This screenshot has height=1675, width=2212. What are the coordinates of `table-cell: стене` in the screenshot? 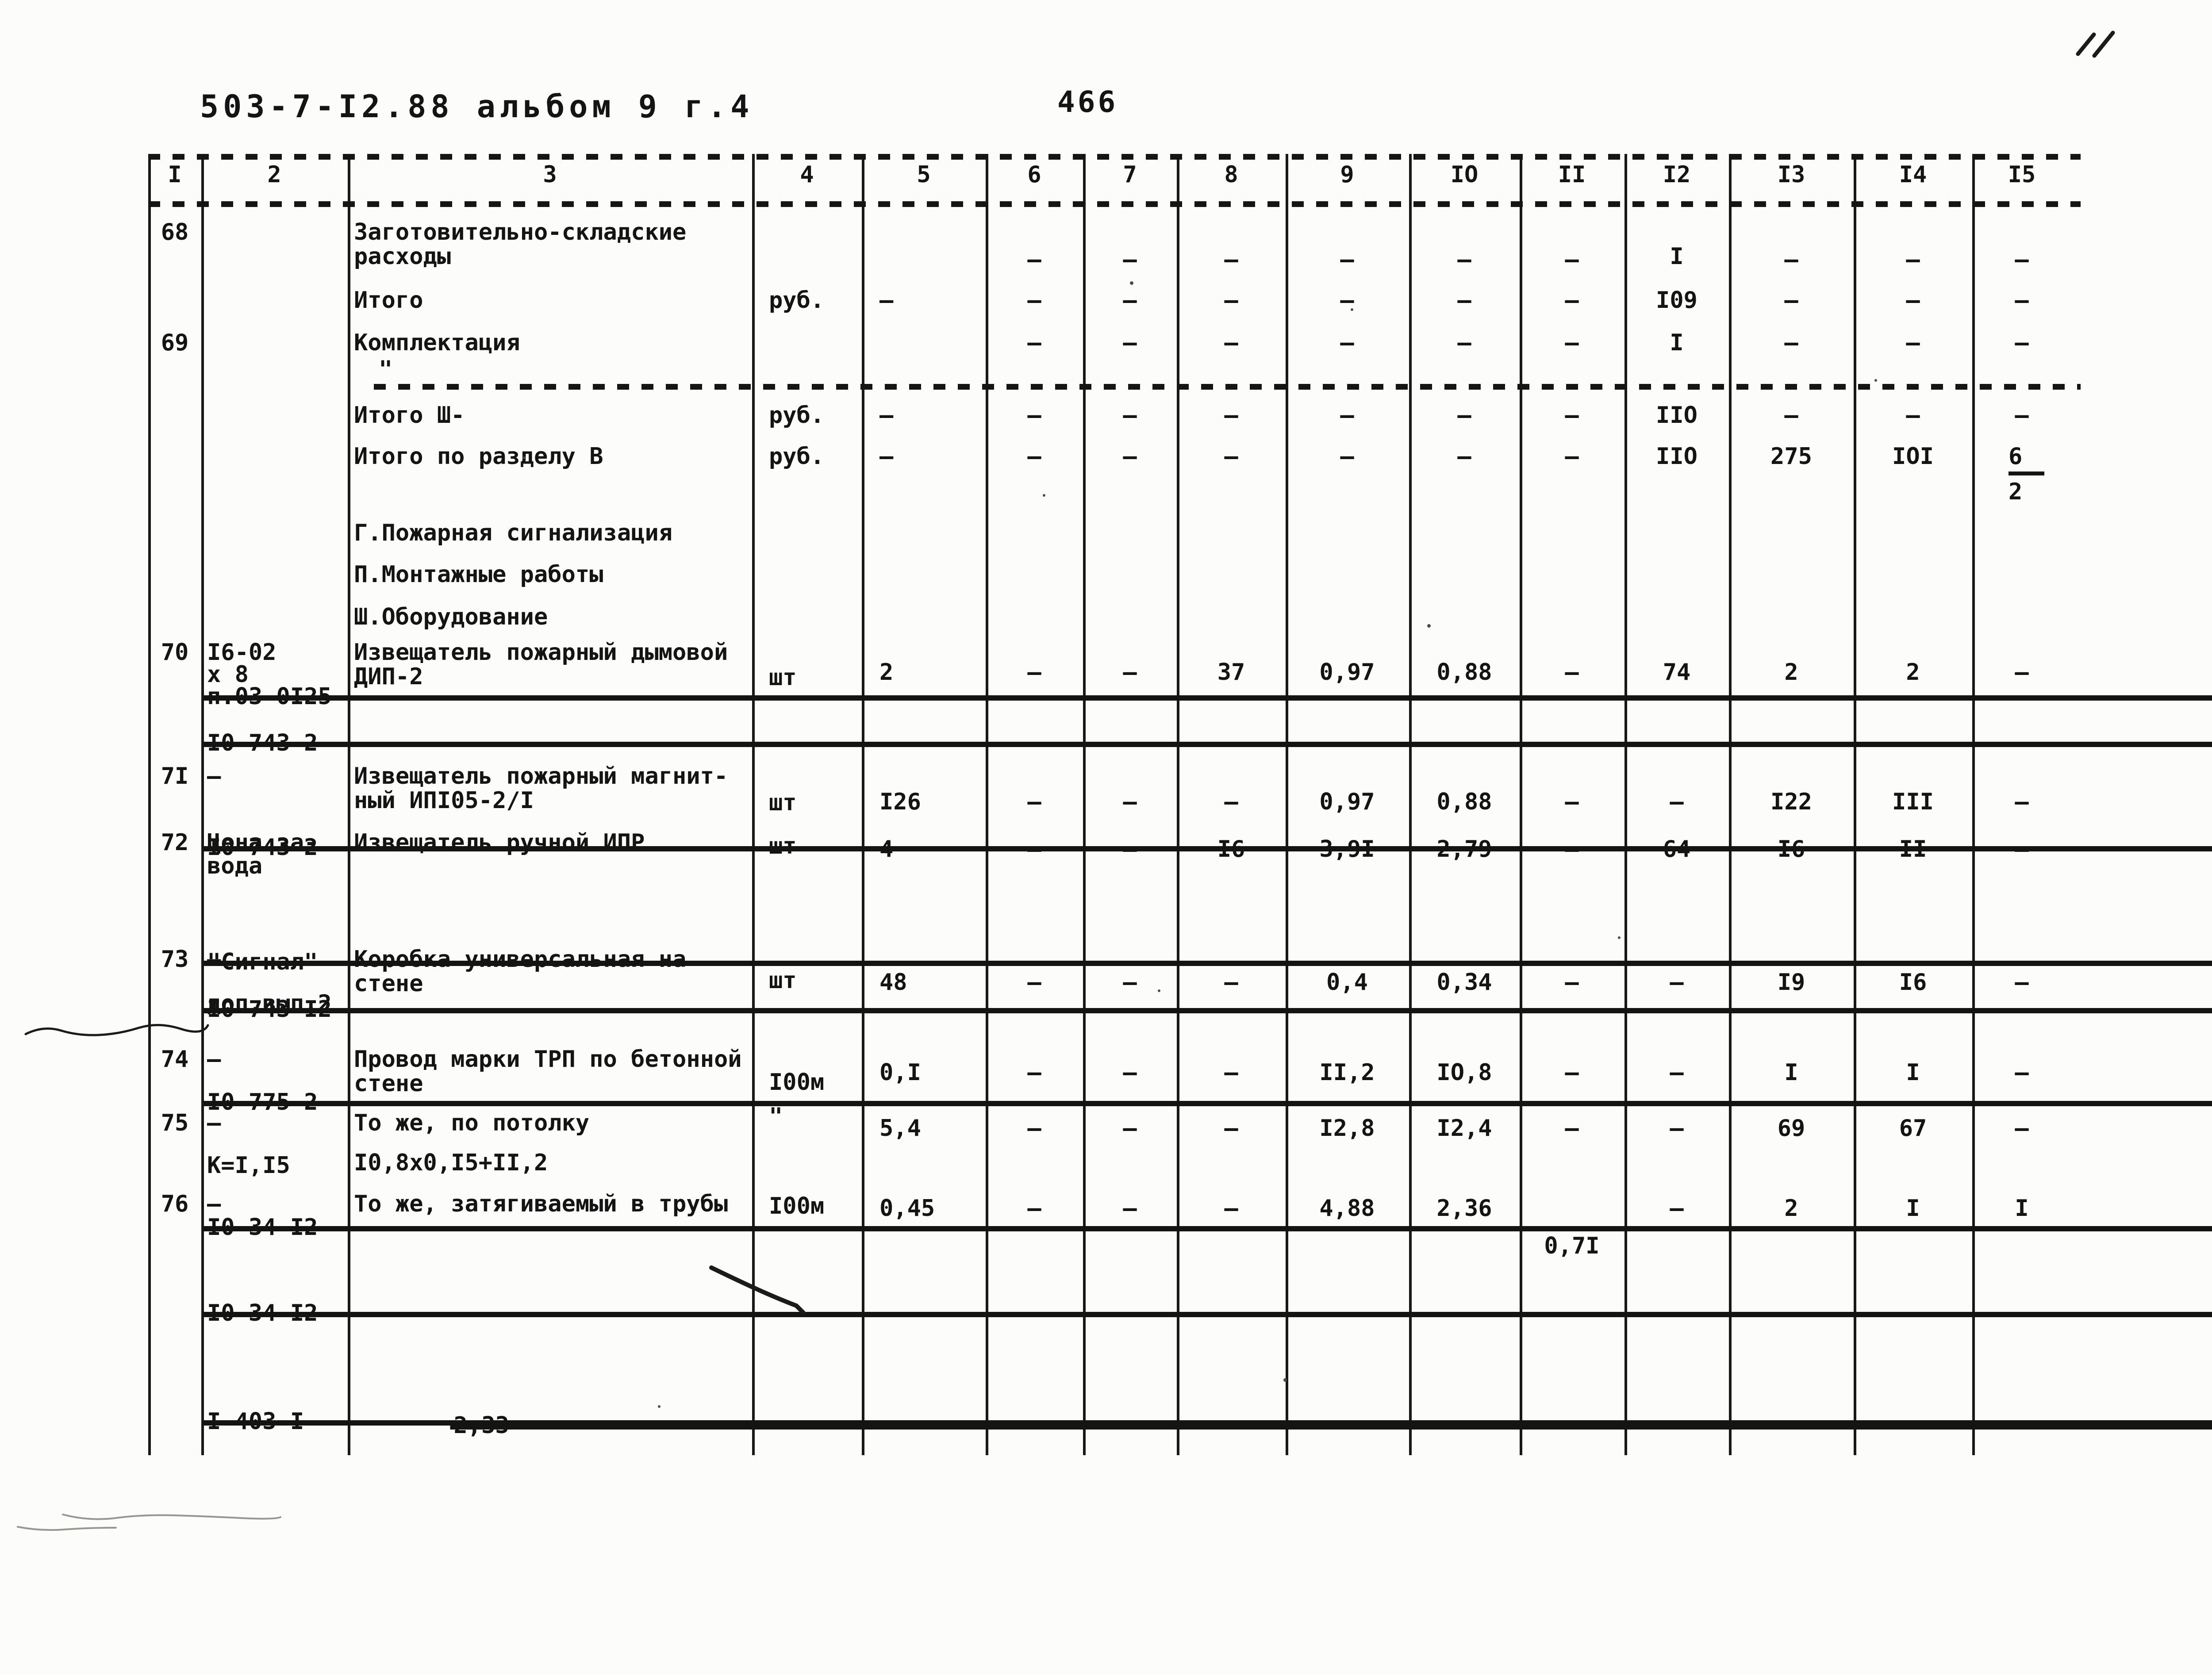 It's located at (389, 1083).